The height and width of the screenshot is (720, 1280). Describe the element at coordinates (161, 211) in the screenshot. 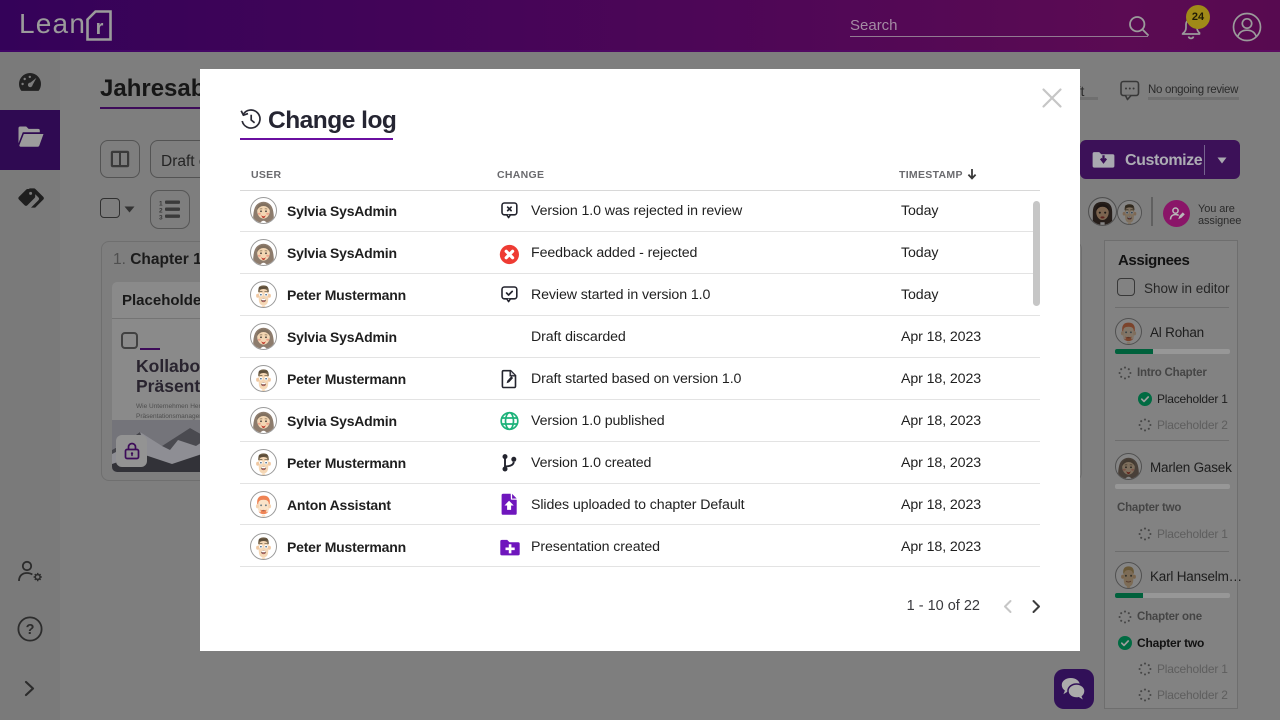

I see `svg-text: 2` at that location.